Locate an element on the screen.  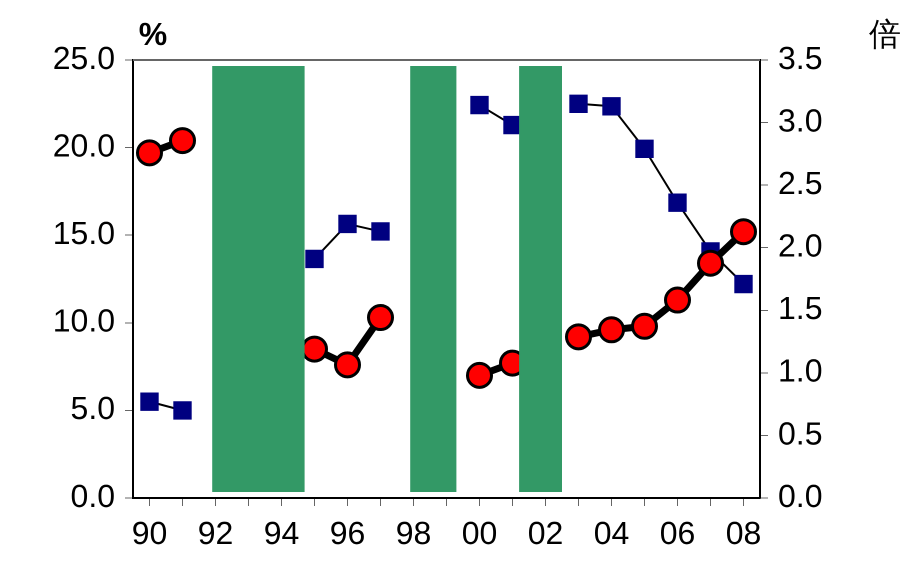
y2-tick-label: 1.5 is located at coordinates (800, 308).